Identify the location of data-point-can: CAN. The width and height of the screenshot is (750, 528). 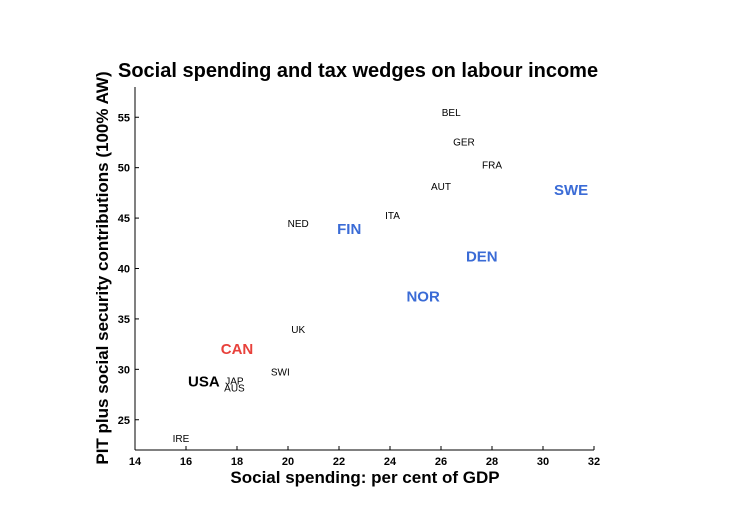
(237, 349).